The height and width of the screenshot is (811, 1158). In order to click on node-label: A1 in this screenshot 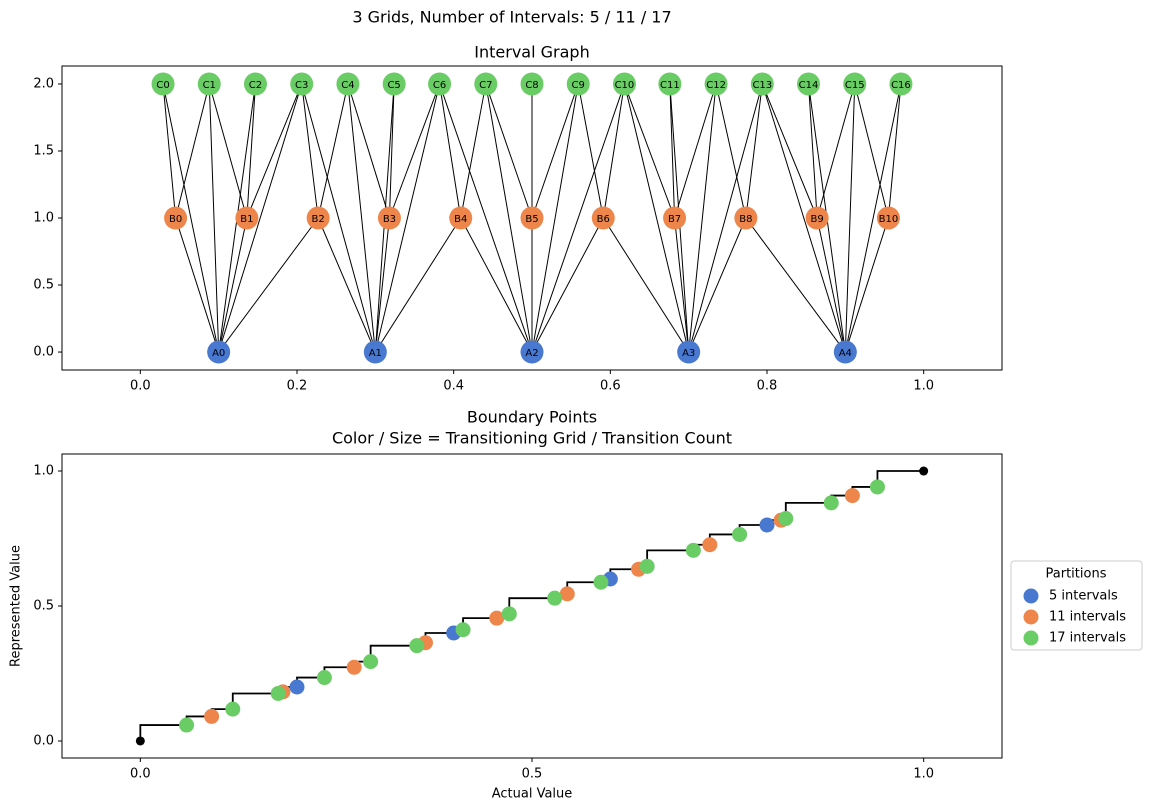, I will do `click(375, 353)`.